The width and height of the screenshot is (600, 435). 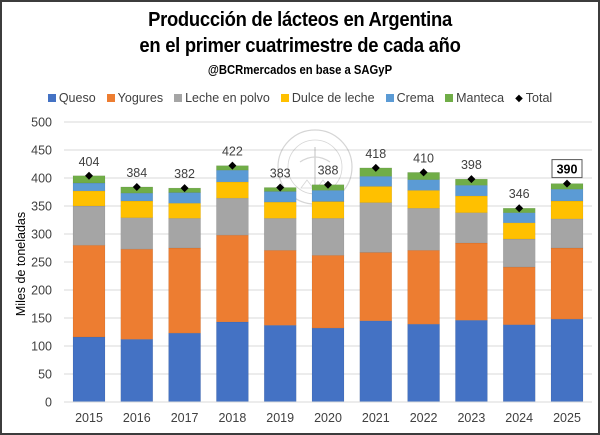 What do you see at coordinates (89, 291) in the screenshot?
I see `bar-segment-yogures-2015` at bounding box center [89, 291].